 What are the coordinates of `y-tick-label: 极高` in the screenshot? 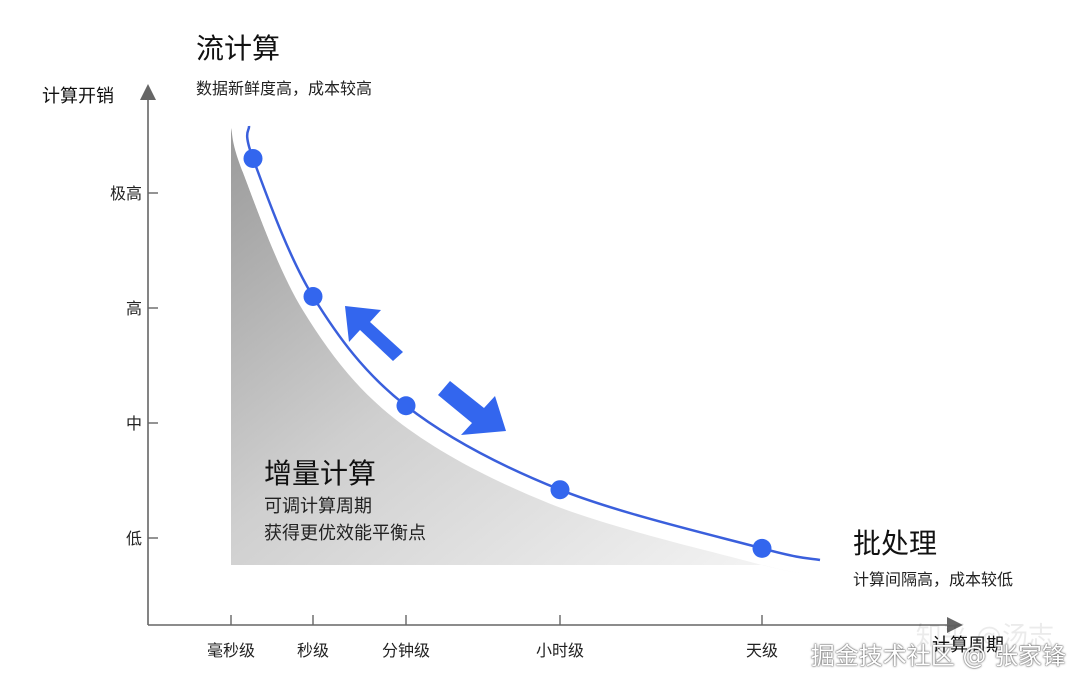 It's located at (126, 193).